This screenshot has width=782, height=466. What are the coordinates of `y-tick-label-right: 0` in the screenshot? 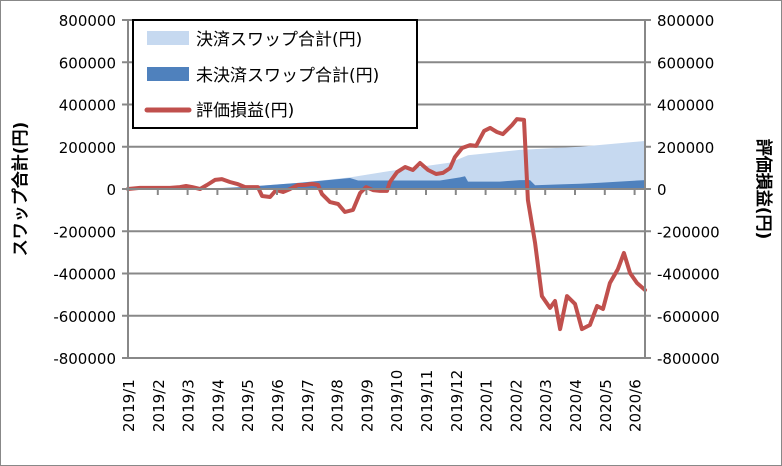 It's located at (662, 190).